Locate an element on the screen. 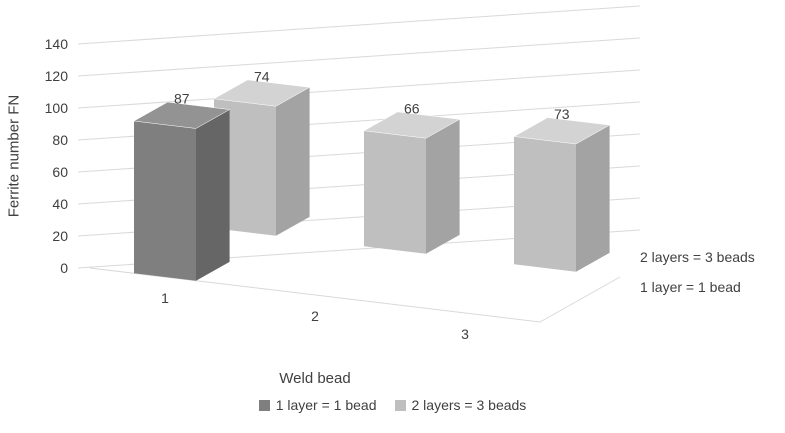 Image resolution: width=785 pixels, height=433 pixels. y-tick-label: 80 is located at coordinates (60, 140).